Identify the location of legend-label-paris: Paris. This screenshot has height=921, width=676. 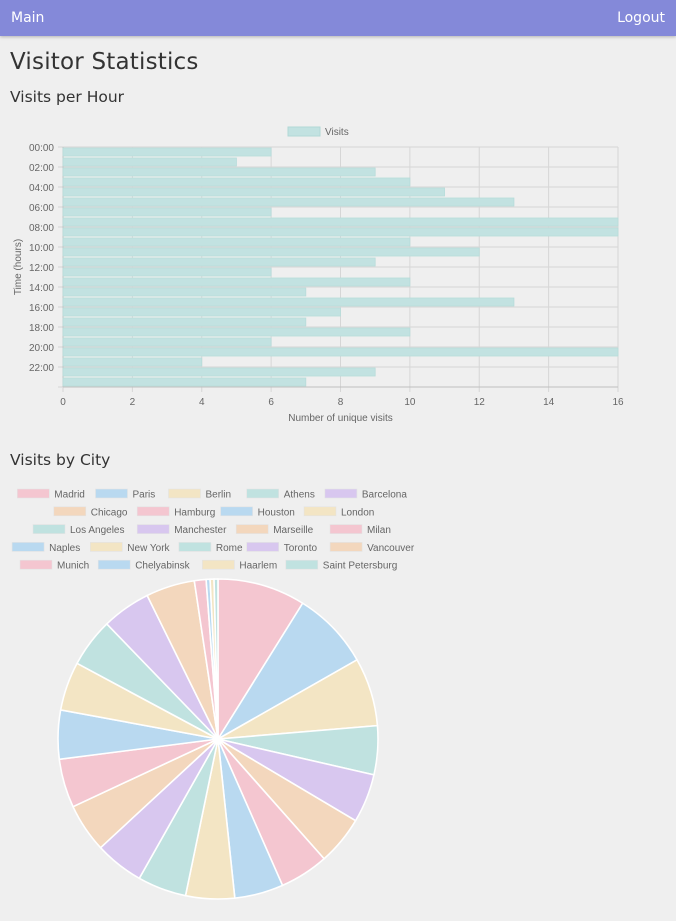
(144, 495).